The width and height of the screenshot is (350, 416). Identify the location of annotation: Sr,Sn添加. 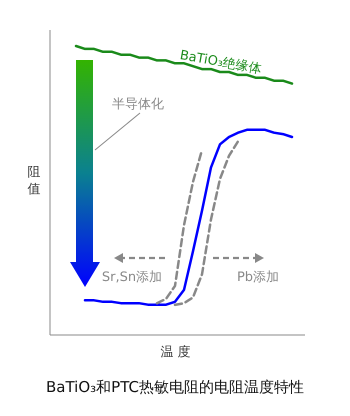
(132, 277).